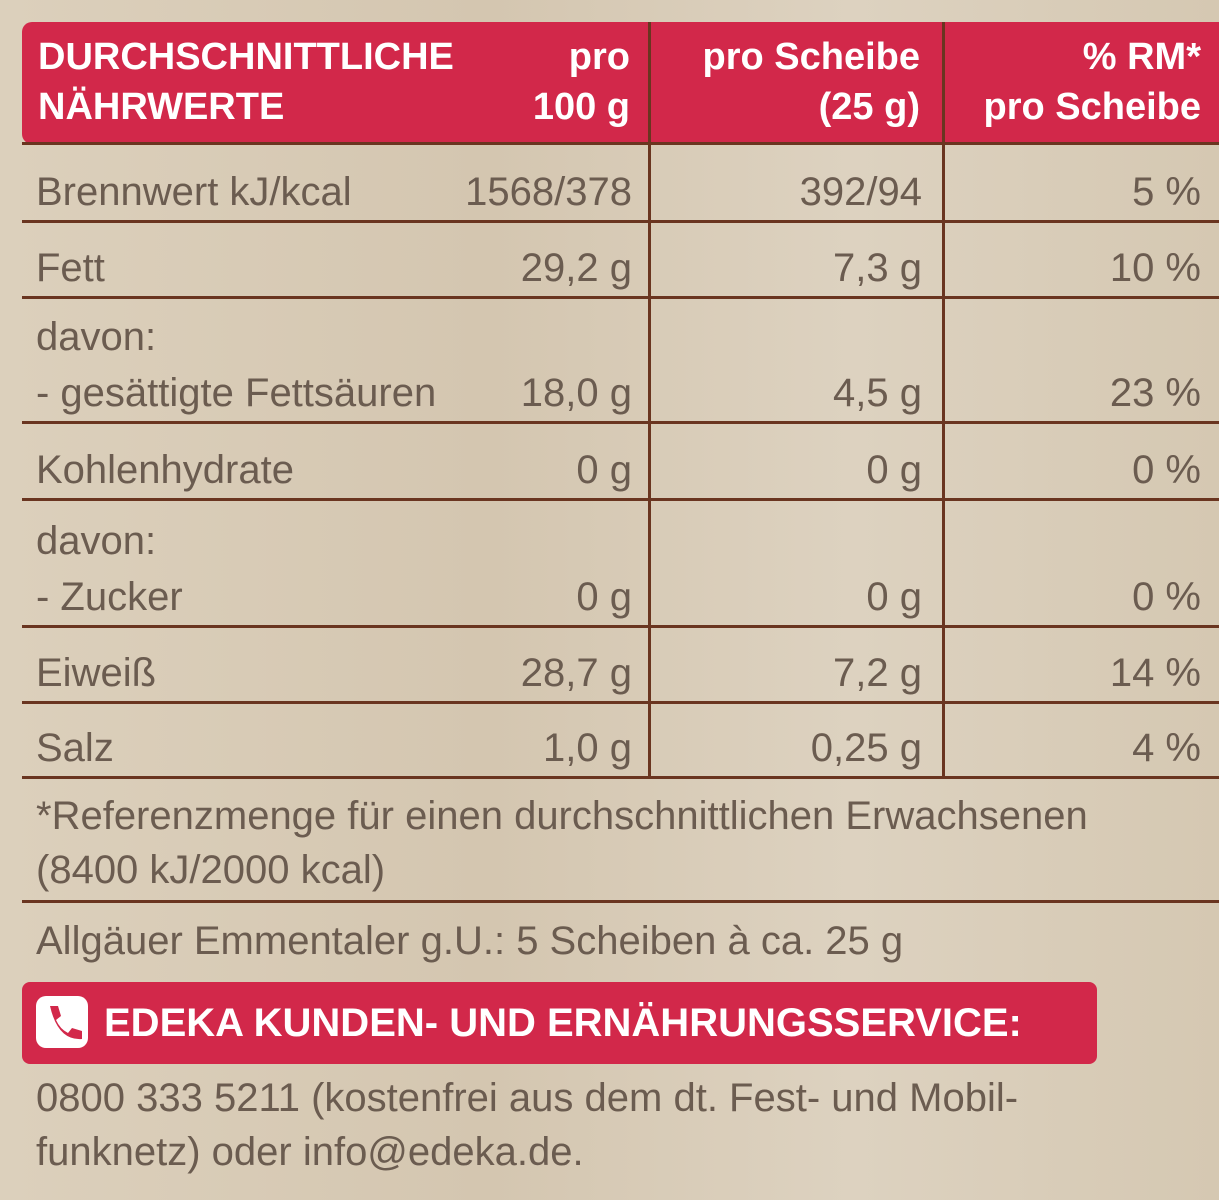  Describe the element at coordinates (1141, 57) in the screenshot. I see `header-text: % RM*` at that location.